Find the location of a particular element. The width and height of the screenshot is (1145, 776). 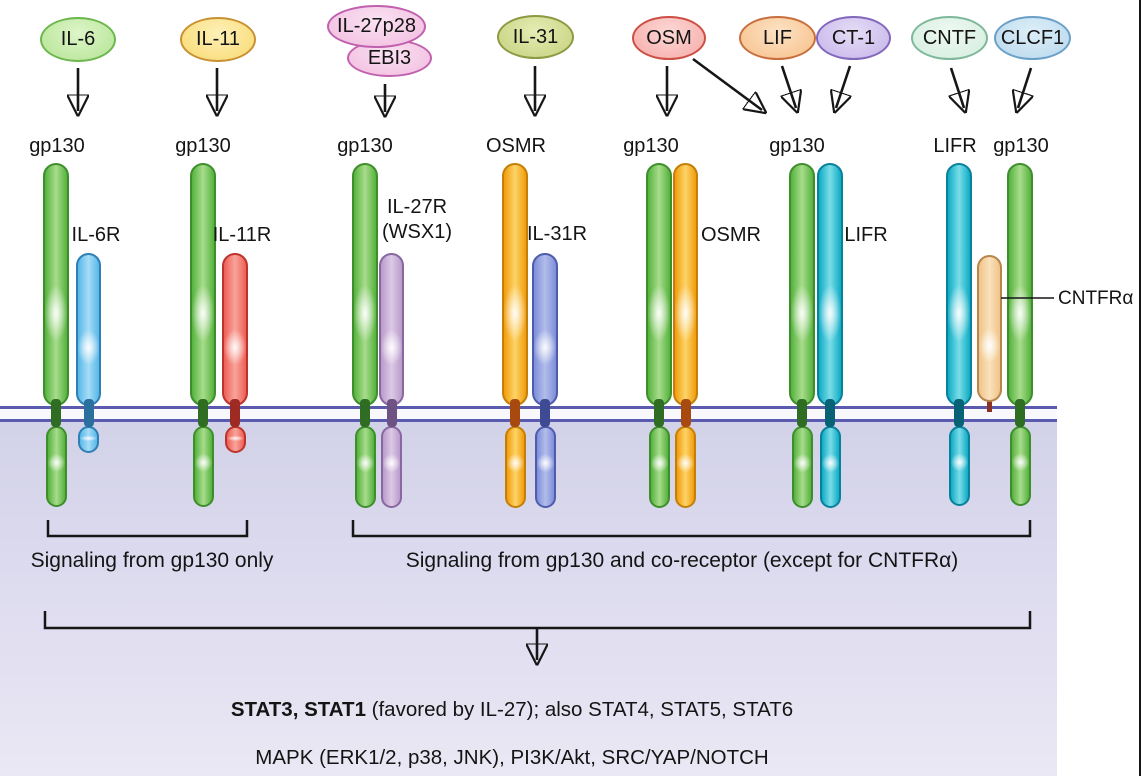

cntfr-alpha-label: CNTFRα is located at coordinates (1096, 298).